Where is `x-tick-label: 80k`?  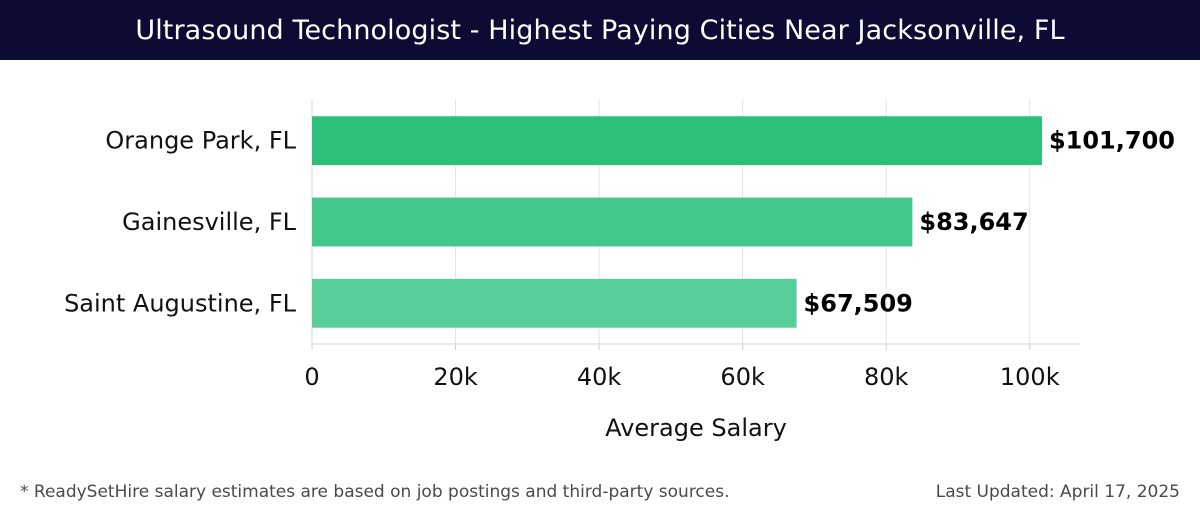 x-tick-label: 80k is located at coordinates (886, 377).